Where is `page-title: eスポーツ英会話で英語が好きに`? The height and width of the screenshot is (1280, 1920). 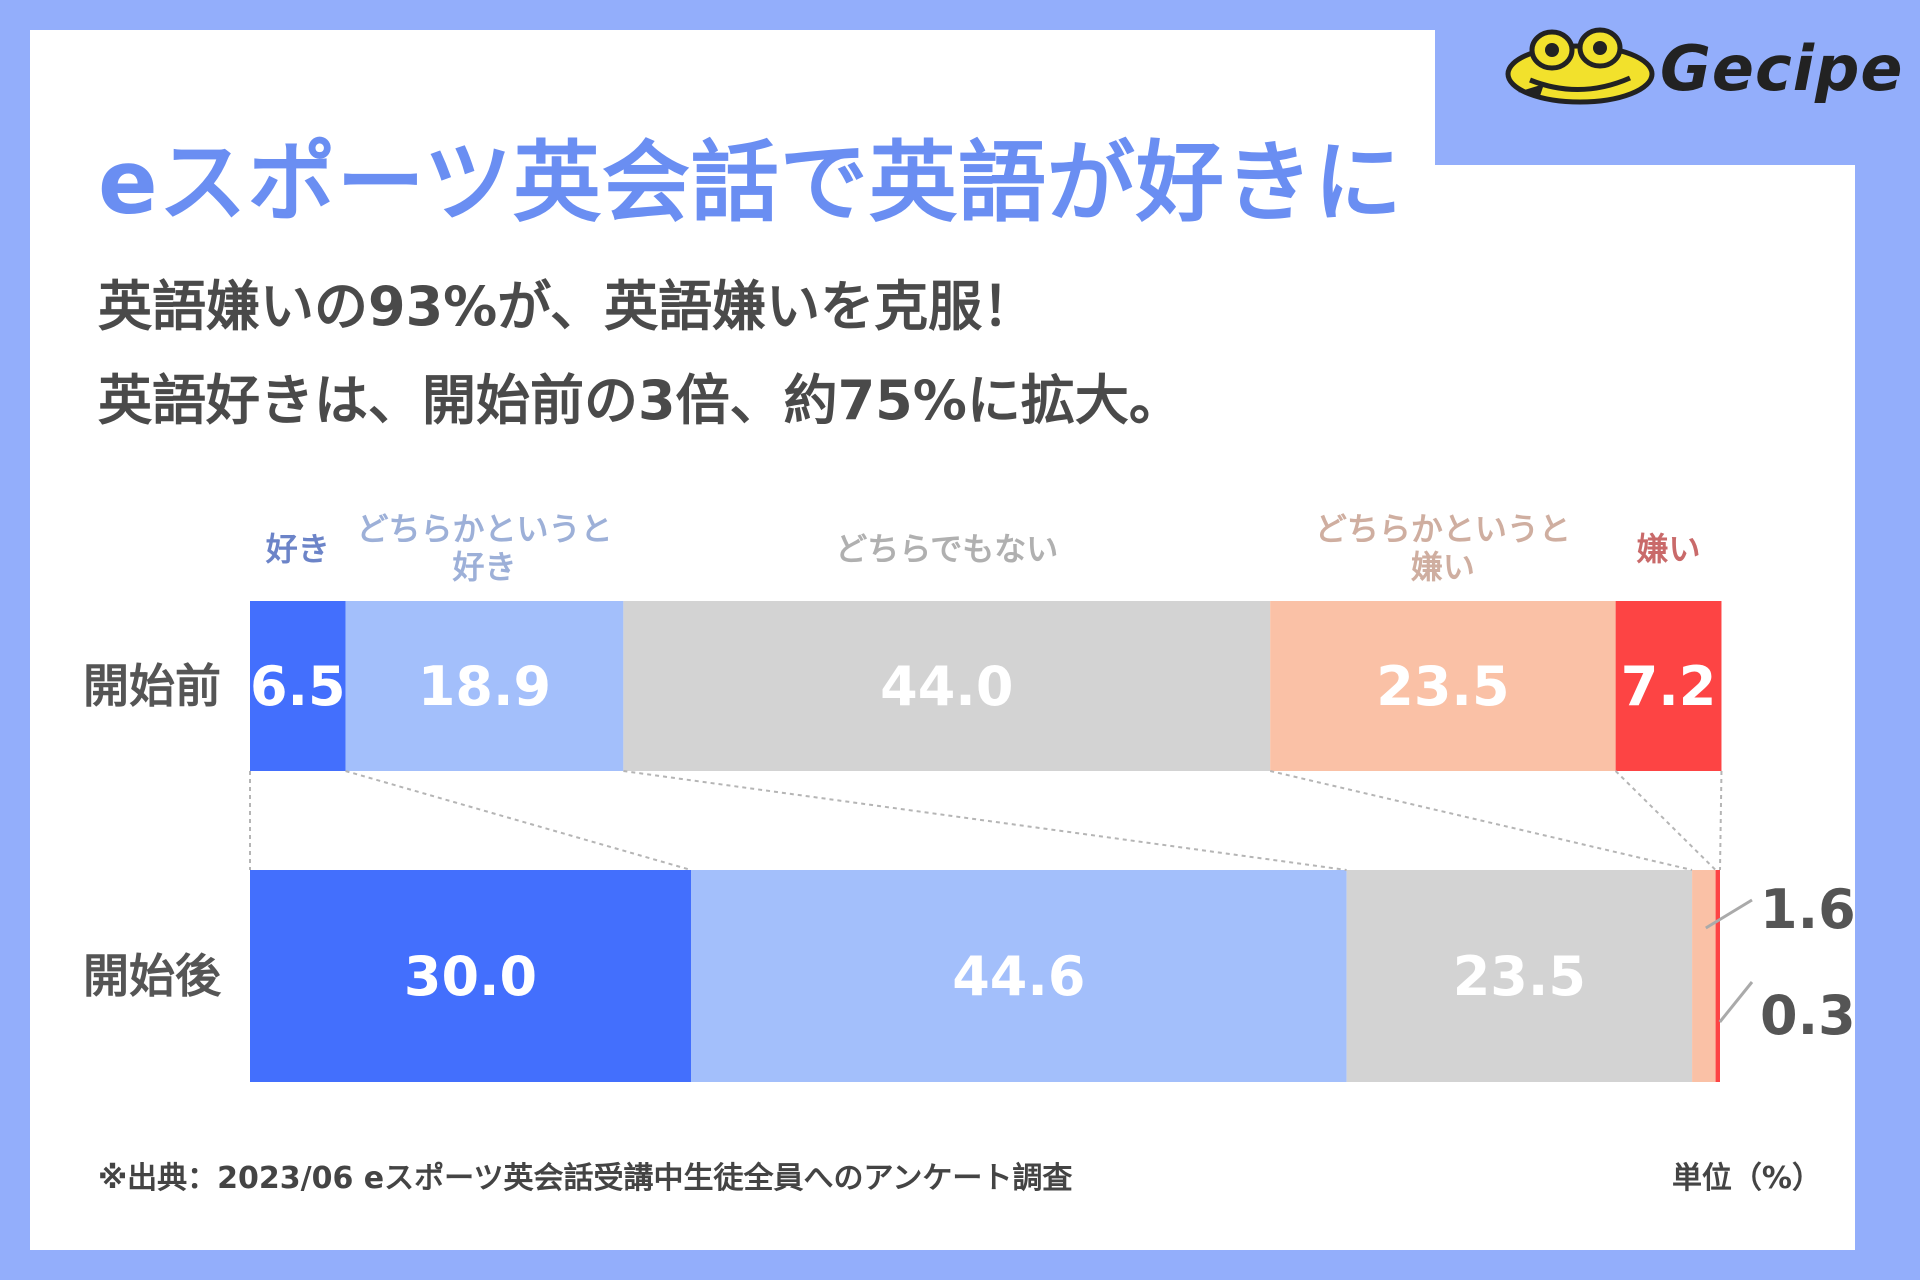
page-title: eスポーツ英会話で英語が好きに is located at coordinates (750, 182).